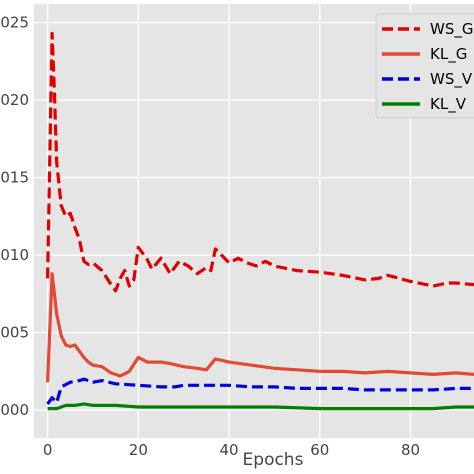  I want to click on x-tick-label: 40, so click(229, 450).